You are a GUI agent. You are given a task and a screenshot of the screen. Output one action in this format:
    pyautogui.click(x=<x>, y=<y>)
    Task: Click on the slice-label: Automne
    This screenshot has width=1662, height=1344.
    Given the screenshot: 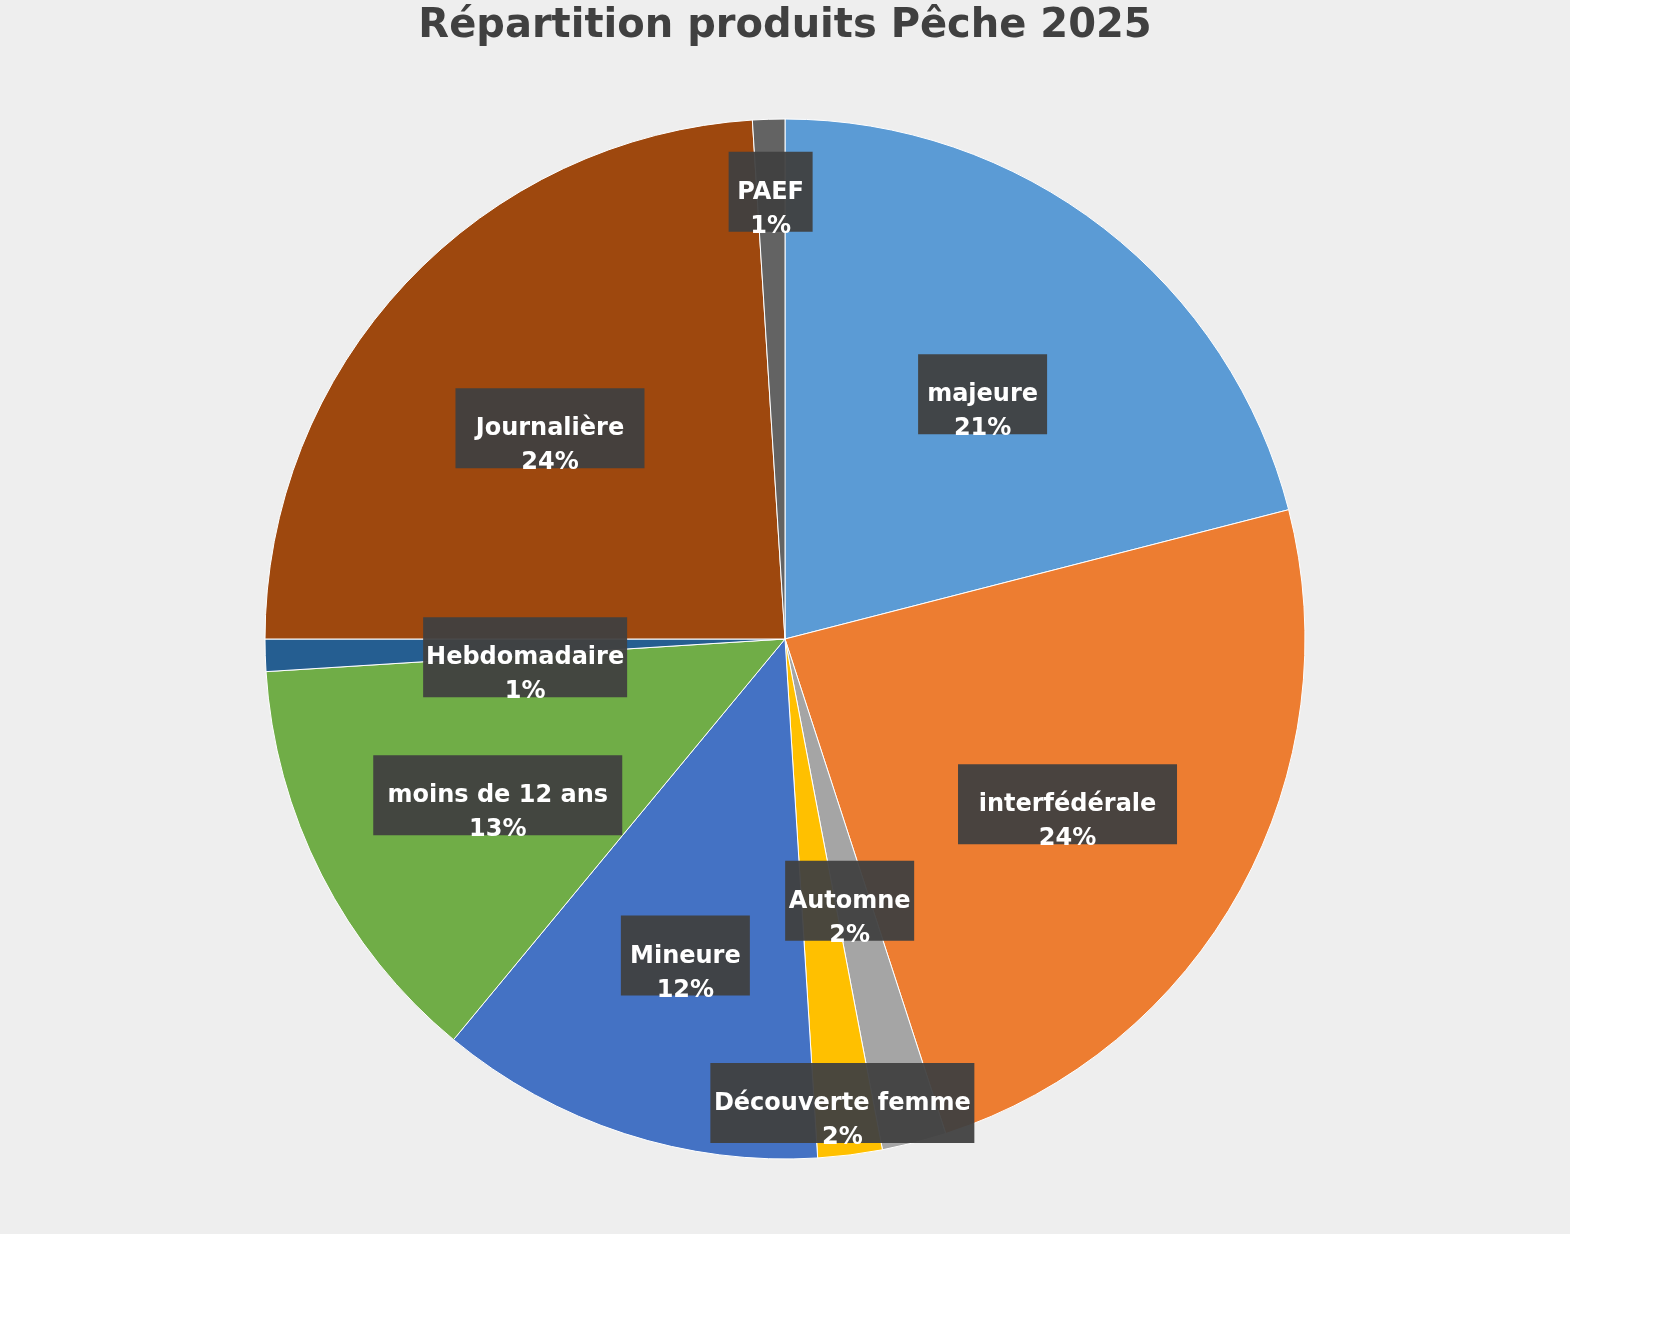 What is the action you would take?
    pyautogui.click(x=849, y=899)
    